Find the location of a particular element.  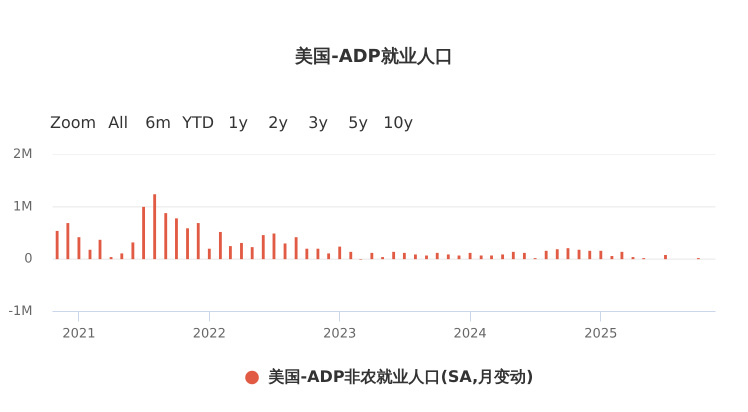

text: 5y is located at coordinates (358, 123).